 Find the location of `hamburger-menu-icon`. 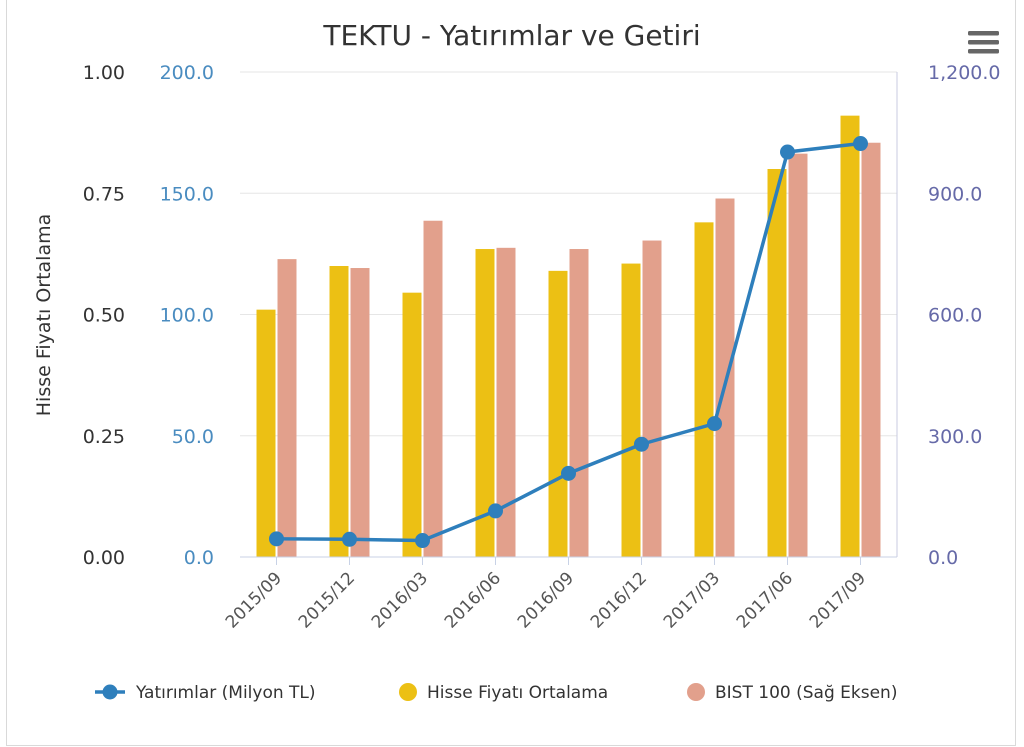

hamburger-menu-icon is located at coordinates (983, 42).